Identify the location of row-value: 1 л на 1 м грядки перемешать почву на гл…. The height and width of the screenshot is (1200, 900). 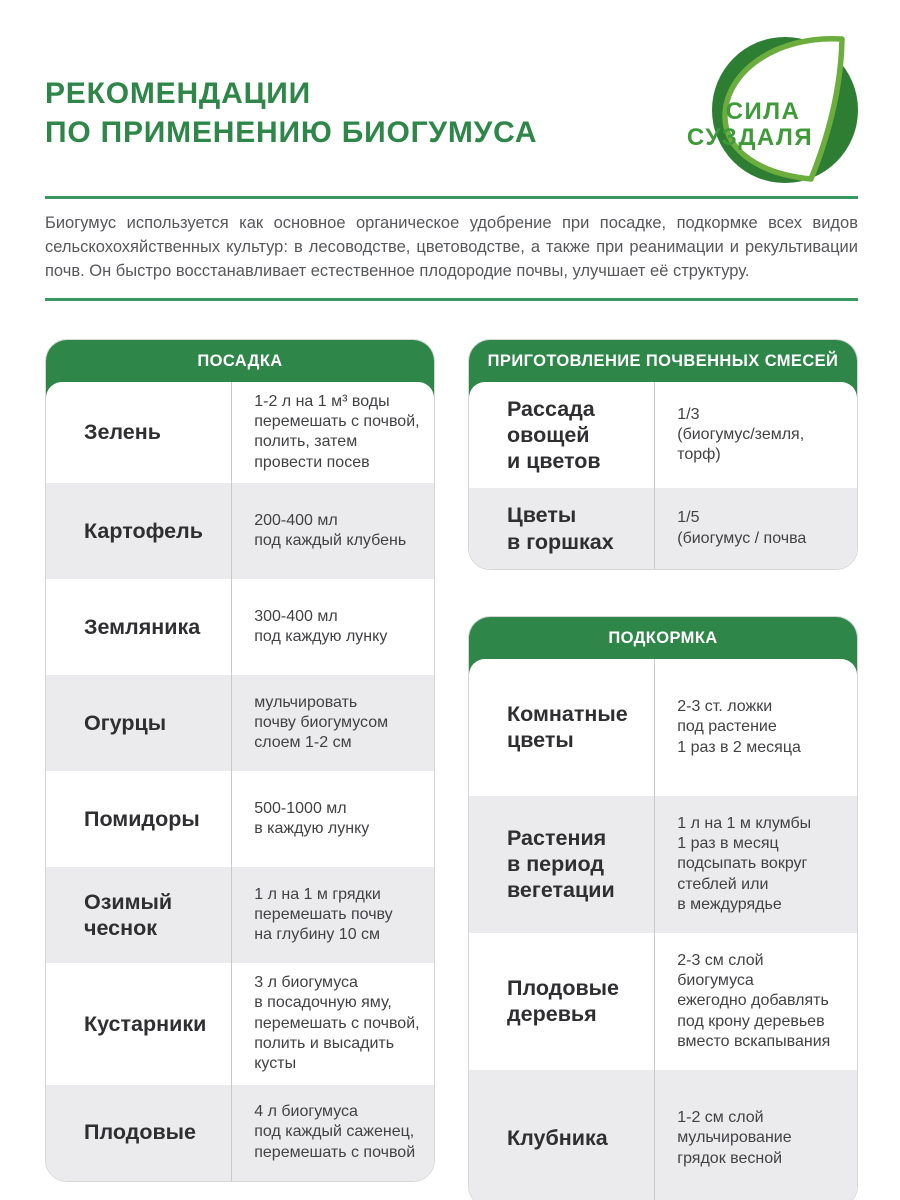
(323, 914).